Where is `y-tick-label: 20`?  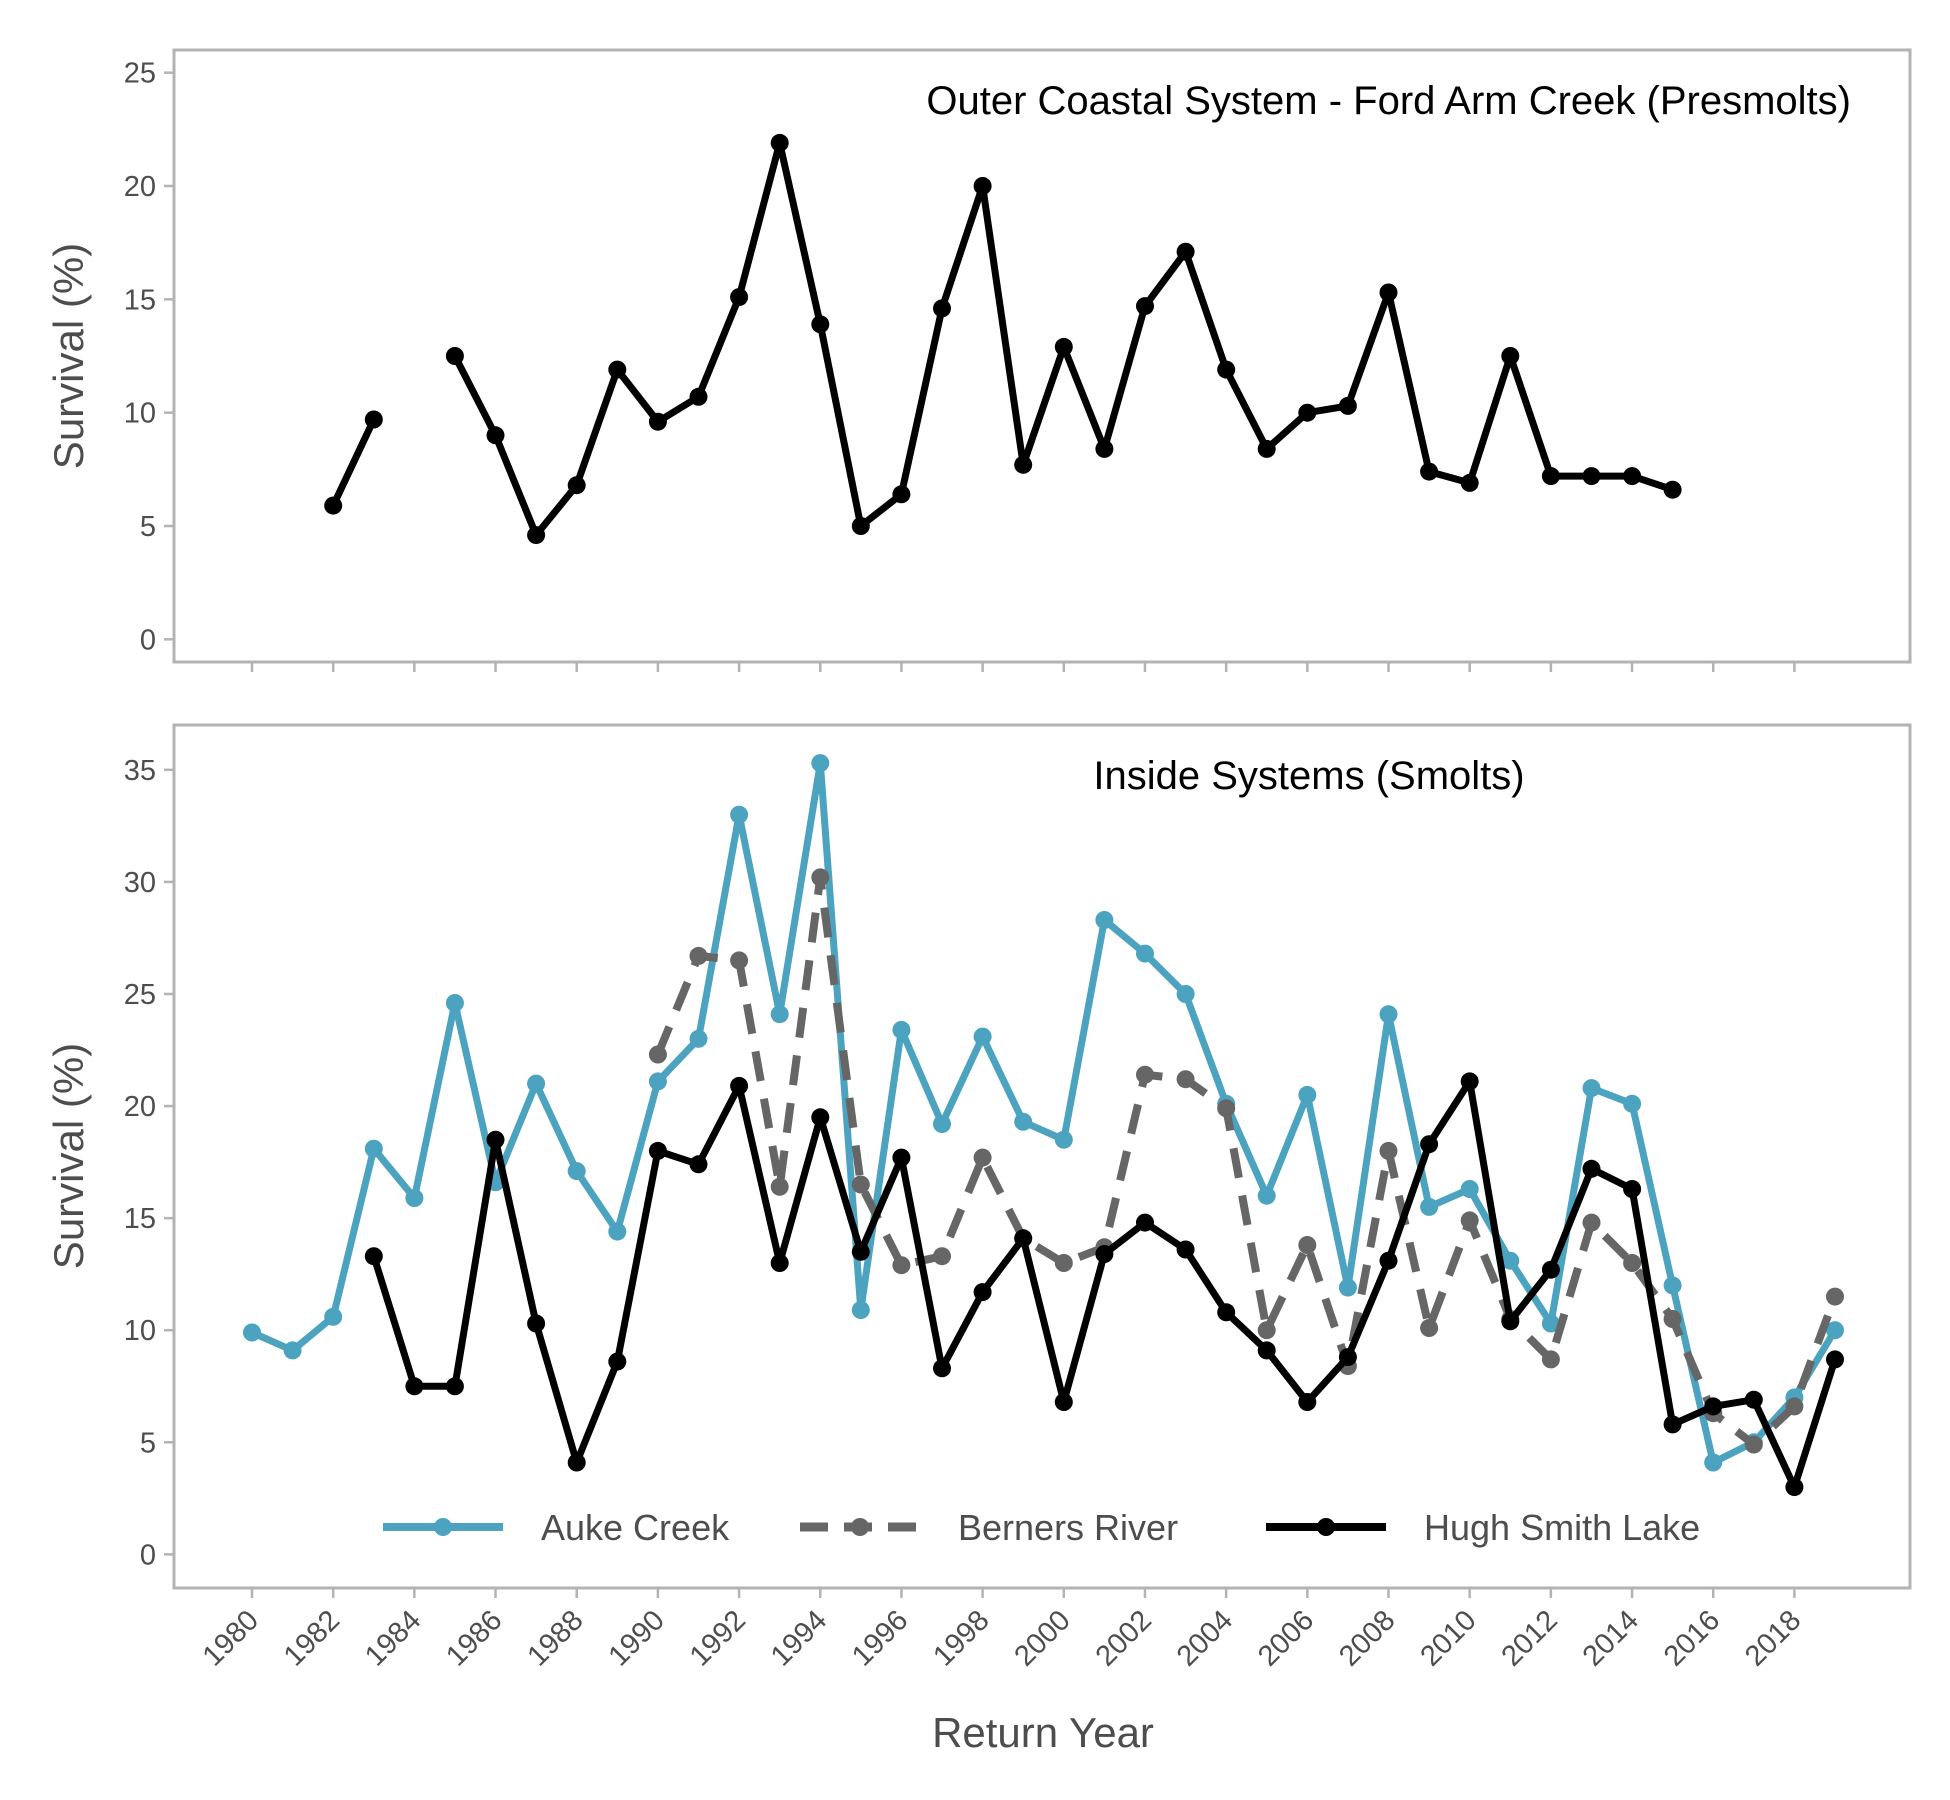 y-tick-label: 20 is located at coordinates (140, 187).